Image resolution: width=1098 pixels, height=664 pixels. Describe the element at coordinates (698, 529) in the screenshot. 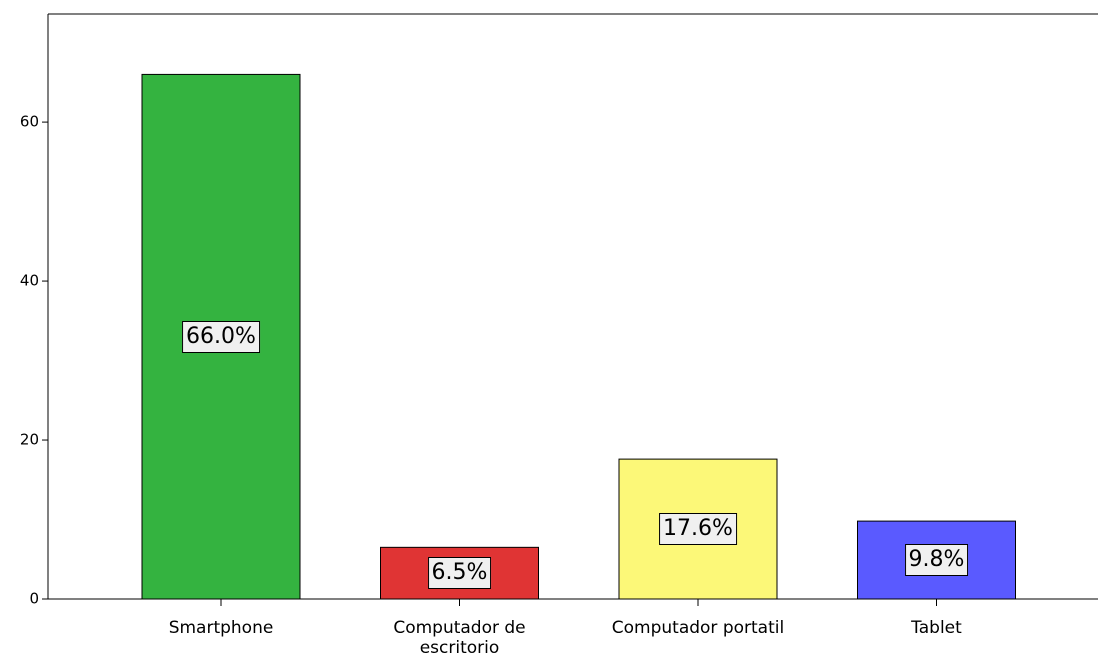

I see `value-label: 17.6%` at that location.